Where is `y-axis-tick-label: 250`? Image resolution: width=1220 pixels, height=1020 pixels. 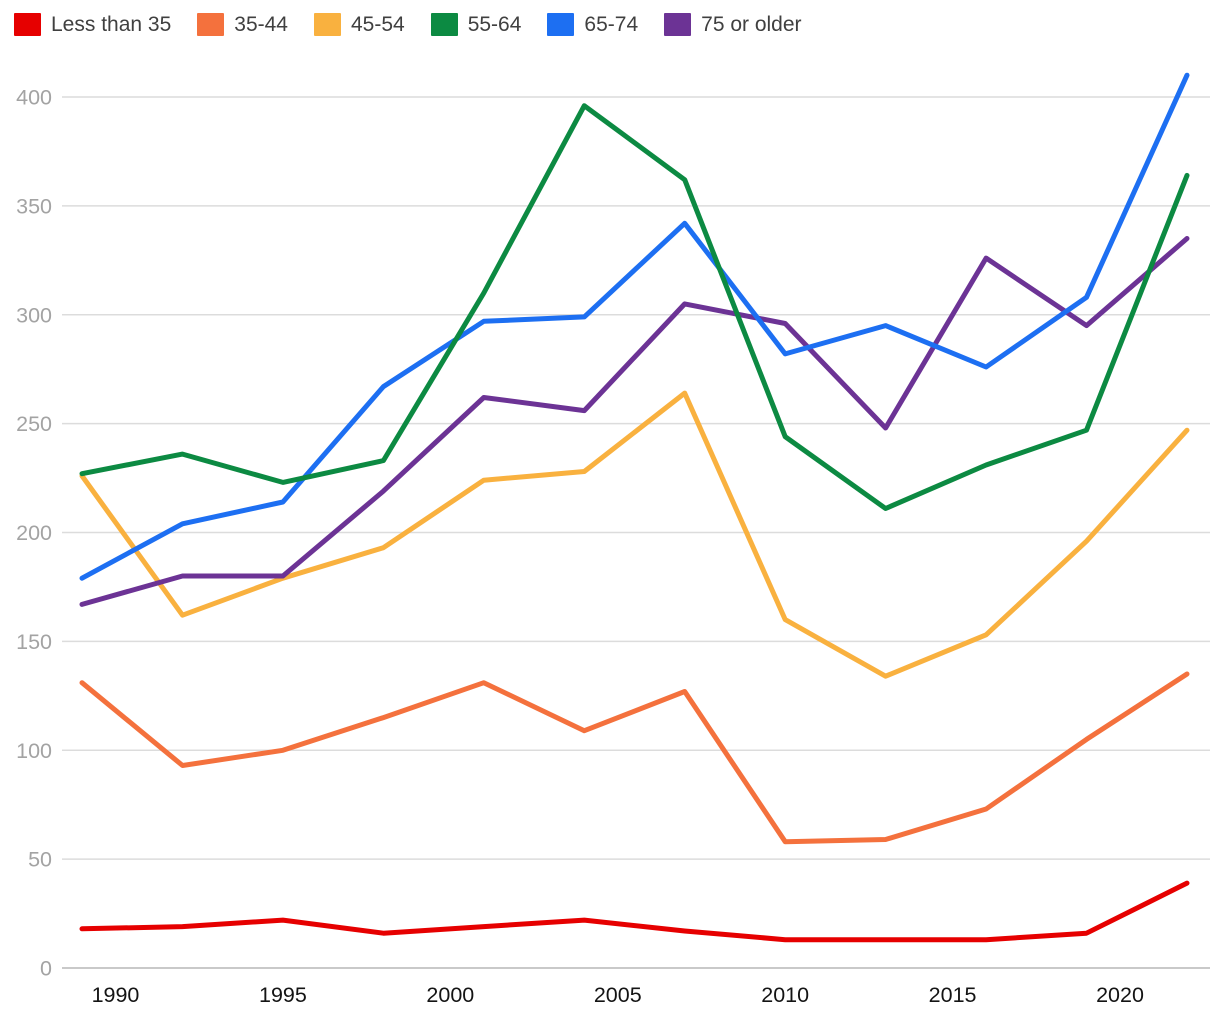 y-axis-tick-label: 250 is located at coordinates (34, 424).